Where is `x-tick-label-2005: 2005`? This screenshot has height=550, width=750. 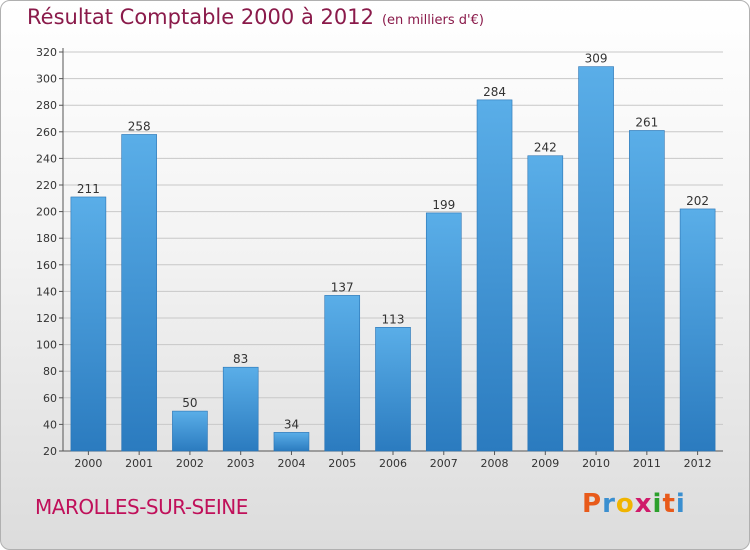 x-tick-label-2005: 2005 is located at coordinates (342, 463).